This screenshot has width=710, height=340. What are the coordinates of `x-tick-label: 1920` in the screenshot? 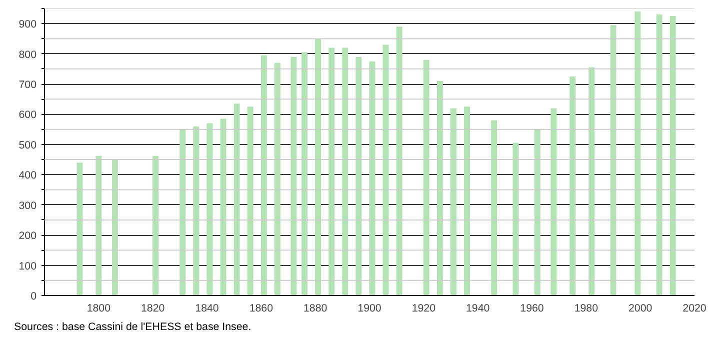 It's located at (424, 308).